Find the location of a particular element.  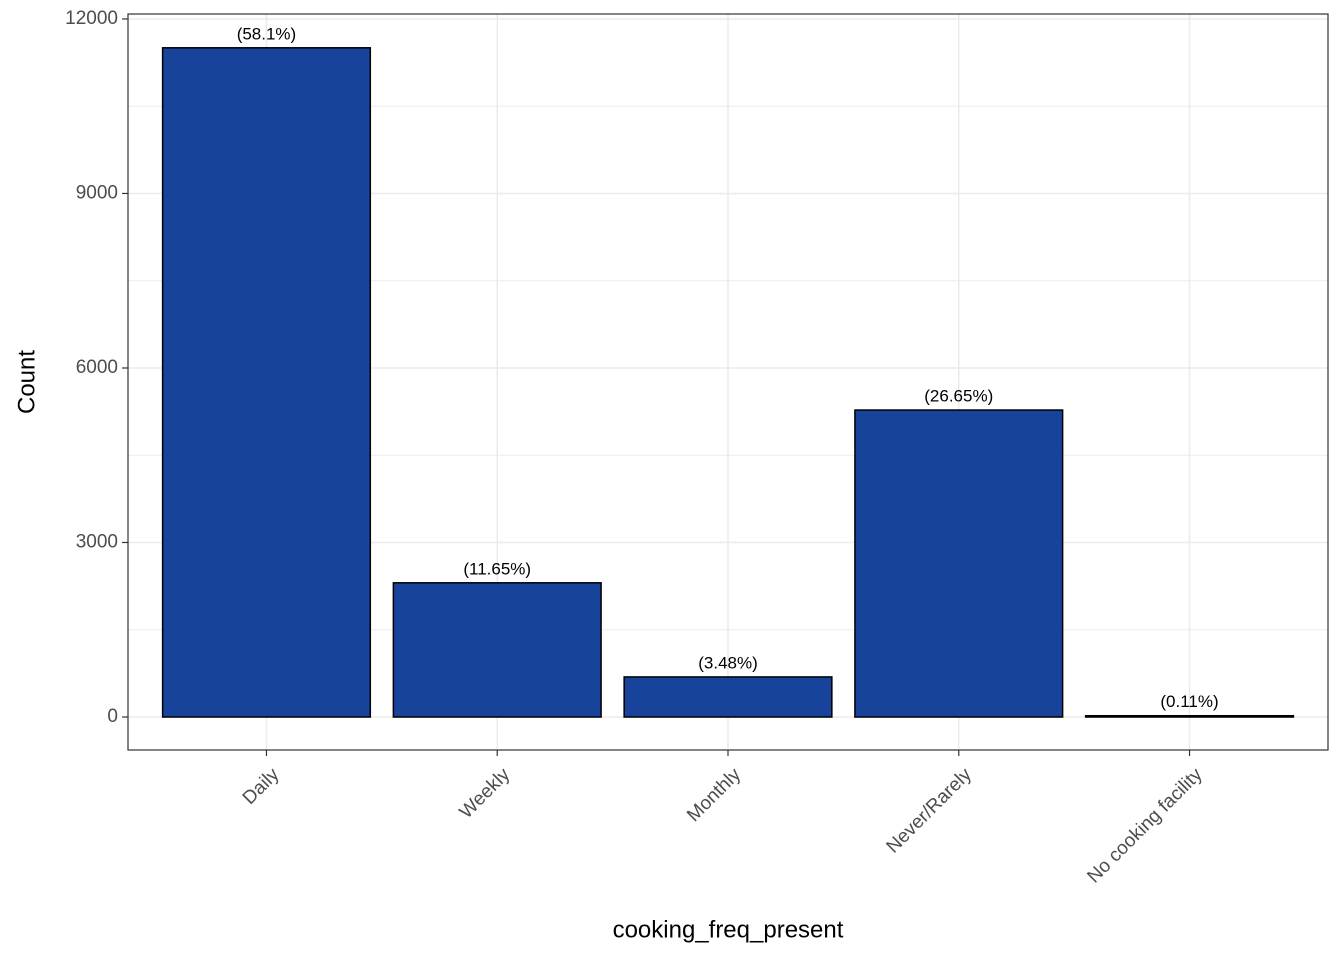

y-axis-title: Count is located at coordinates (26, 382).